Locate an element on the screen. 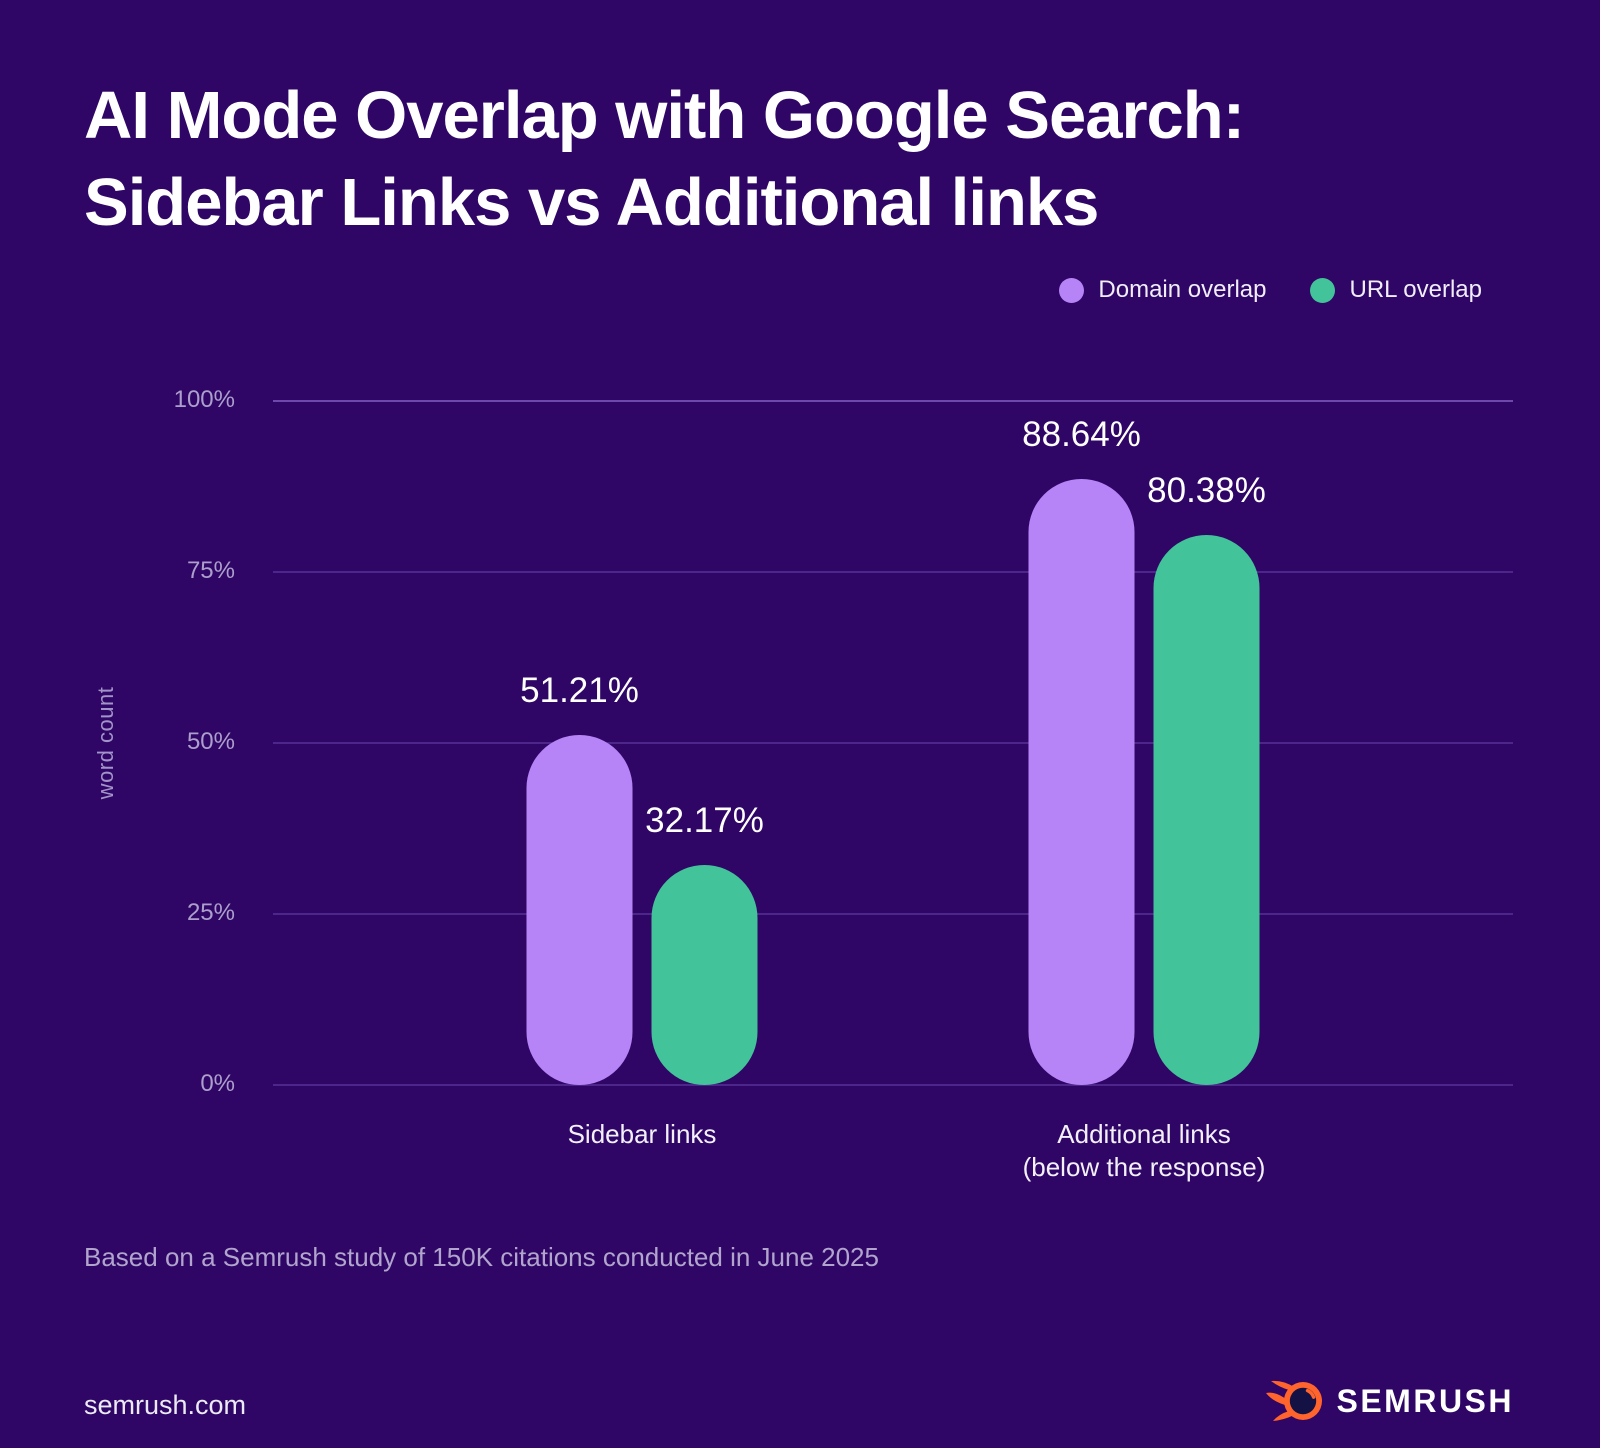 This screenshot has width=1600, height=1448. bar-value-label: 51.21% is located at coordinates (579, 690).